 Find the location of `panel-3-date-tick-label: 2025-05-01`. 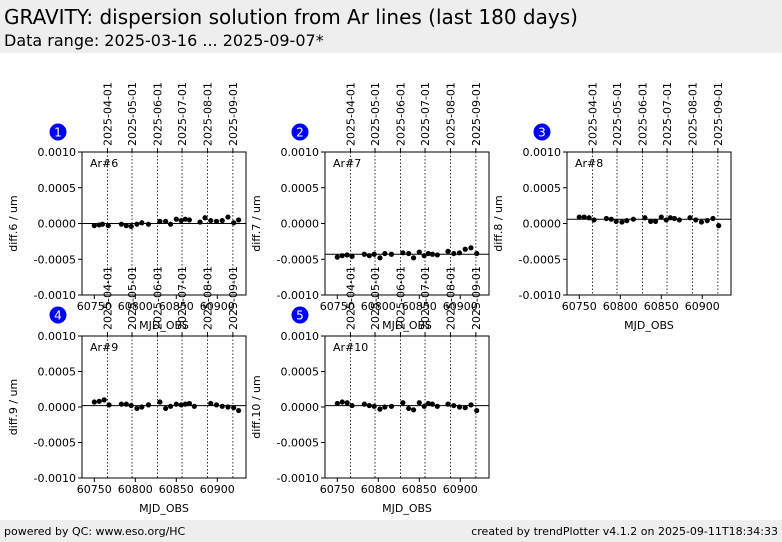

panel-3-date-tick-label: 2025-05-01 is located at coordinates (617, 114).